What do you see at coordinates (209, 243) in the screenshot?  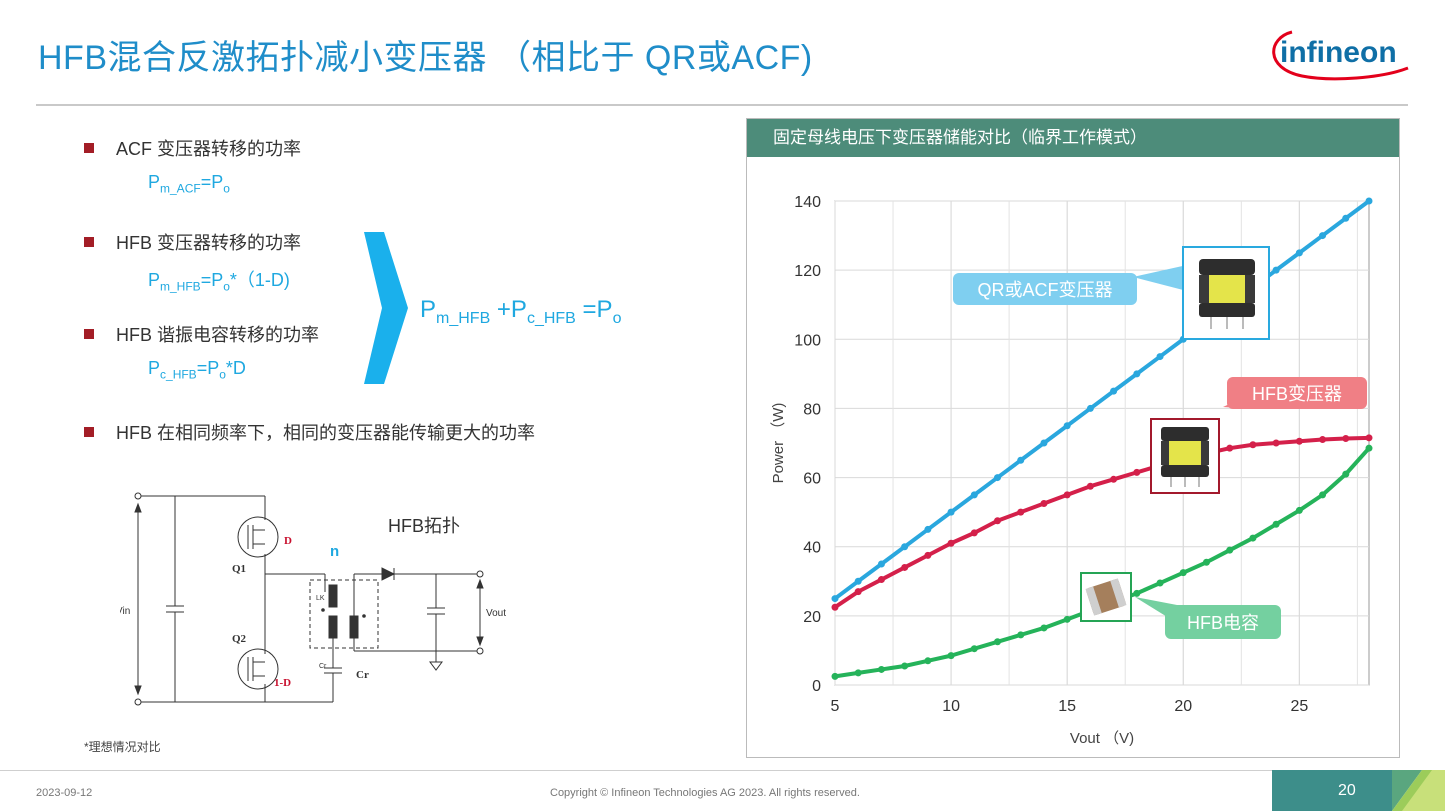 I see `bullet-hfb-text: HFB 变压器转移的功率` at bounding box center [209, 243].